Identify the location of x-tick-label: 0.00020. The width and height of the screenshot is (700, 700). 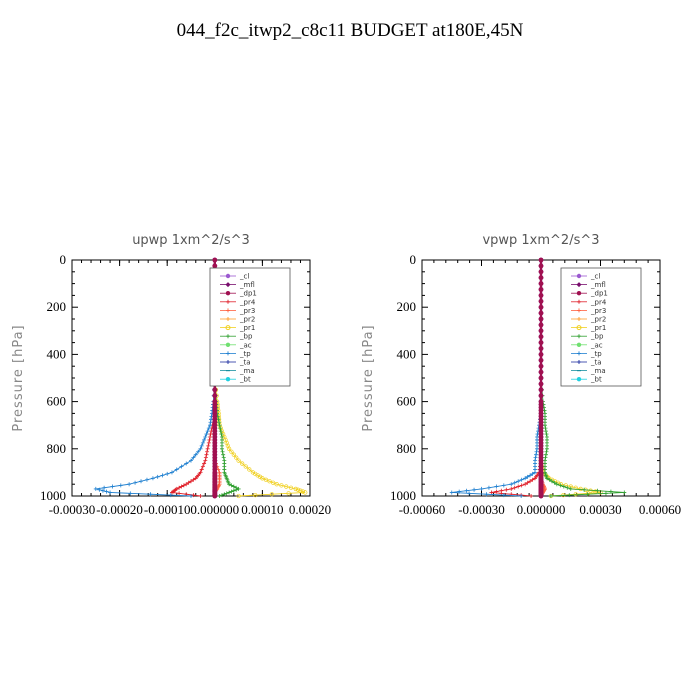
(310, 509).